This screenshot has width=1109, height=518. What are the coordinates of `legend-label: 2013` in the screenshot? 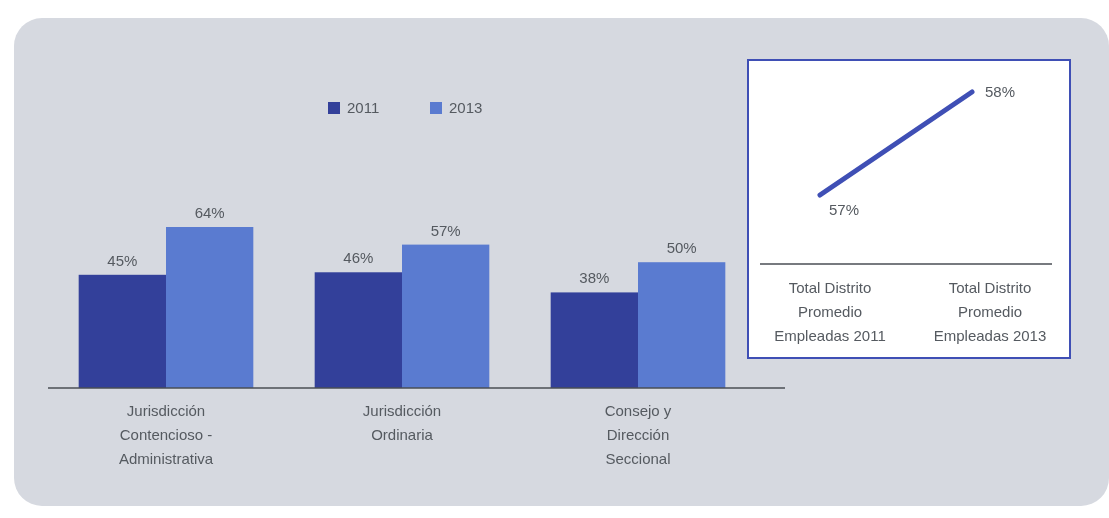 It's located at (466, 107).